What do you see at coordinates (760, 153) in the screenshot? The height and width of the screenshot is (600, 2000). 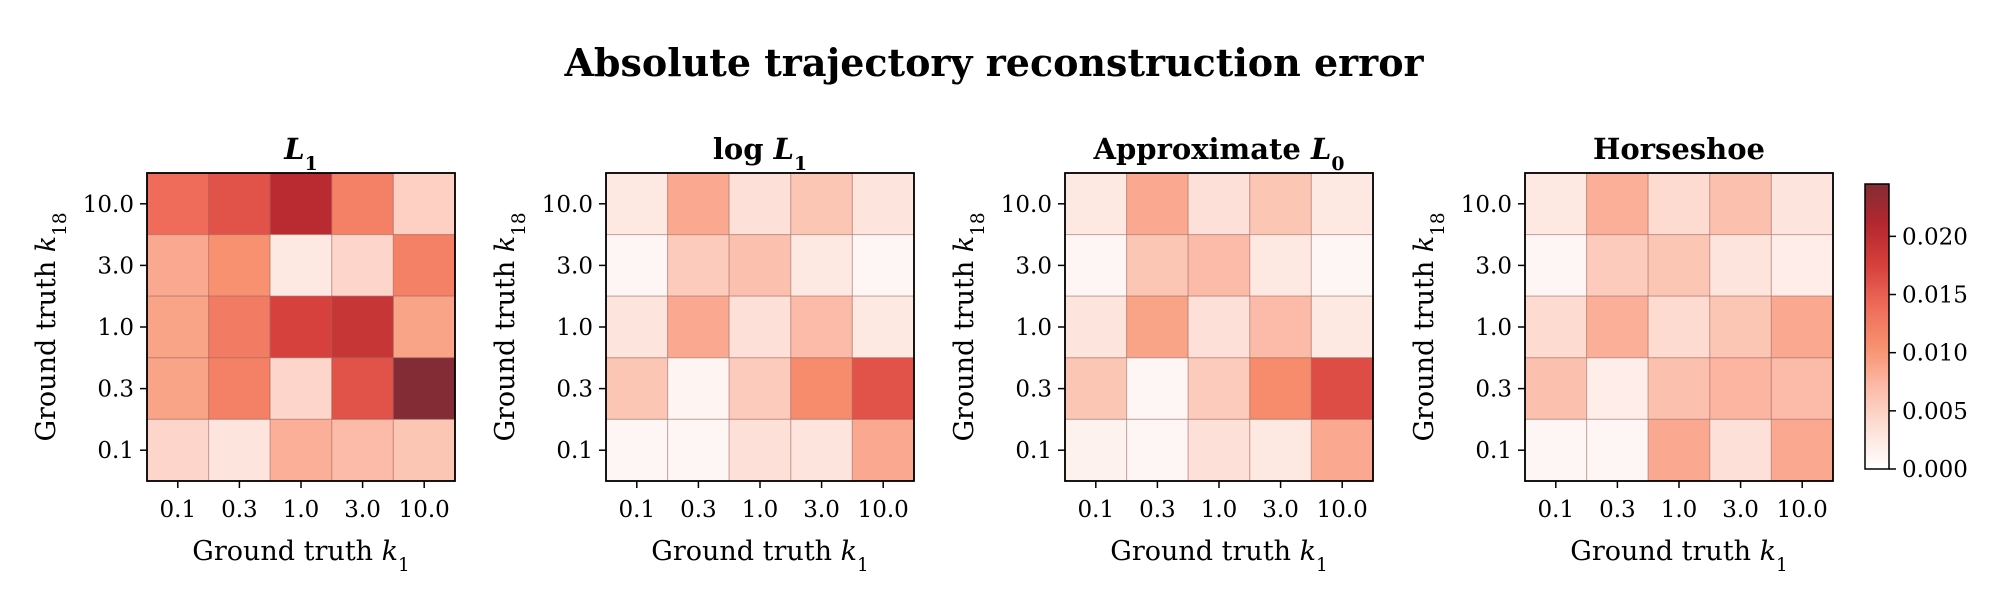 I see `panel-title: log L1` at bounding box center [760, 153].